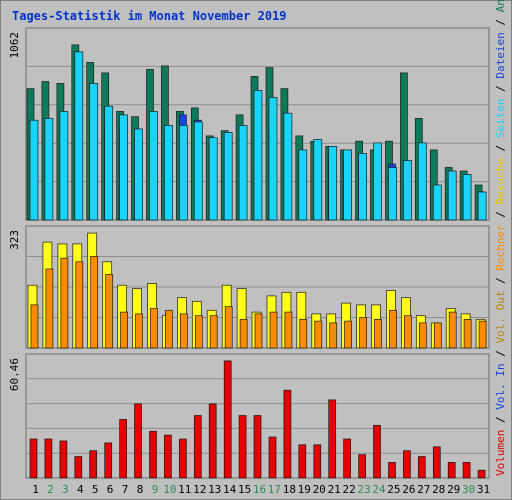 This screenshot has width=512, height=500. Describe the element at coordinates (500, 386) in the screenshot. I see `legend-item-vol-in: Vol. In` at that location.